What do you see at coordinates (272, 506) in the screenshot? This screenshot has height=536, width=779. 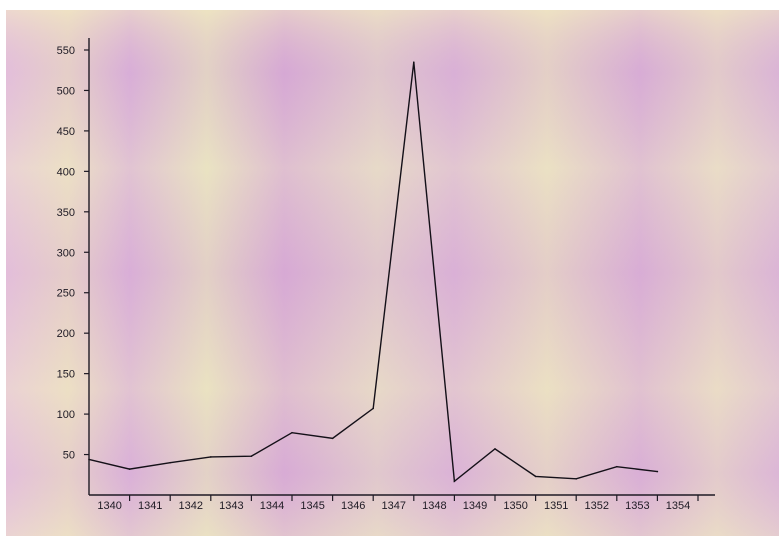 I see `x-tick-label: 1344` at bounding box center [272, 506].